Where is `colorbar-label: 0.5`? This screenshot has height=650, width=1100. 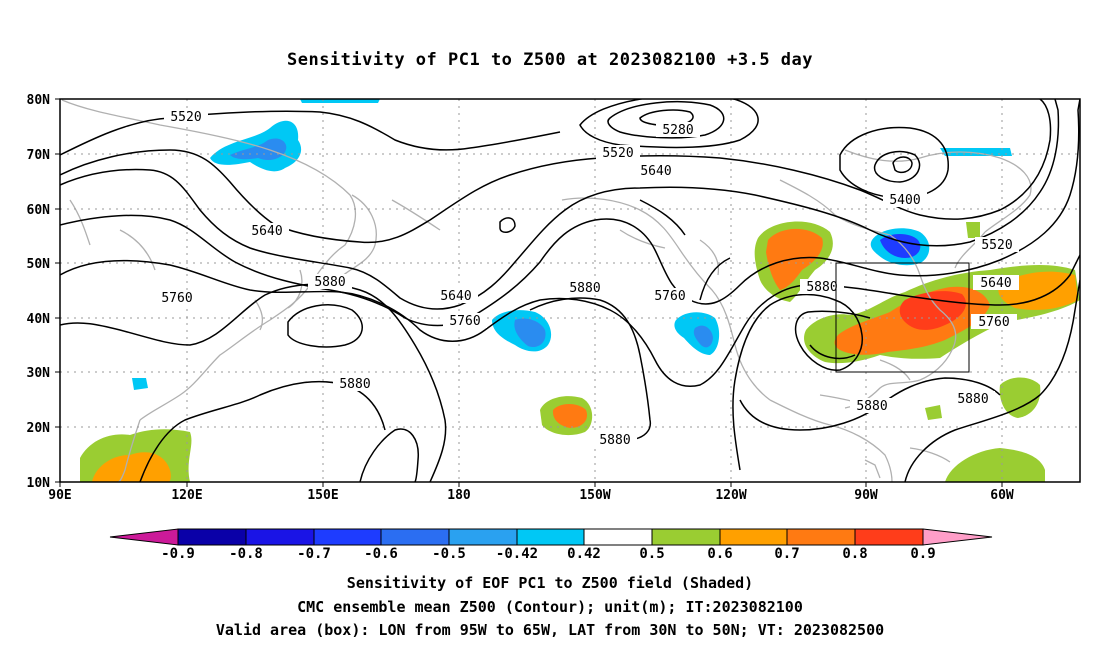
colorbar-label: 0.5 is located at coordinates (651, 554).